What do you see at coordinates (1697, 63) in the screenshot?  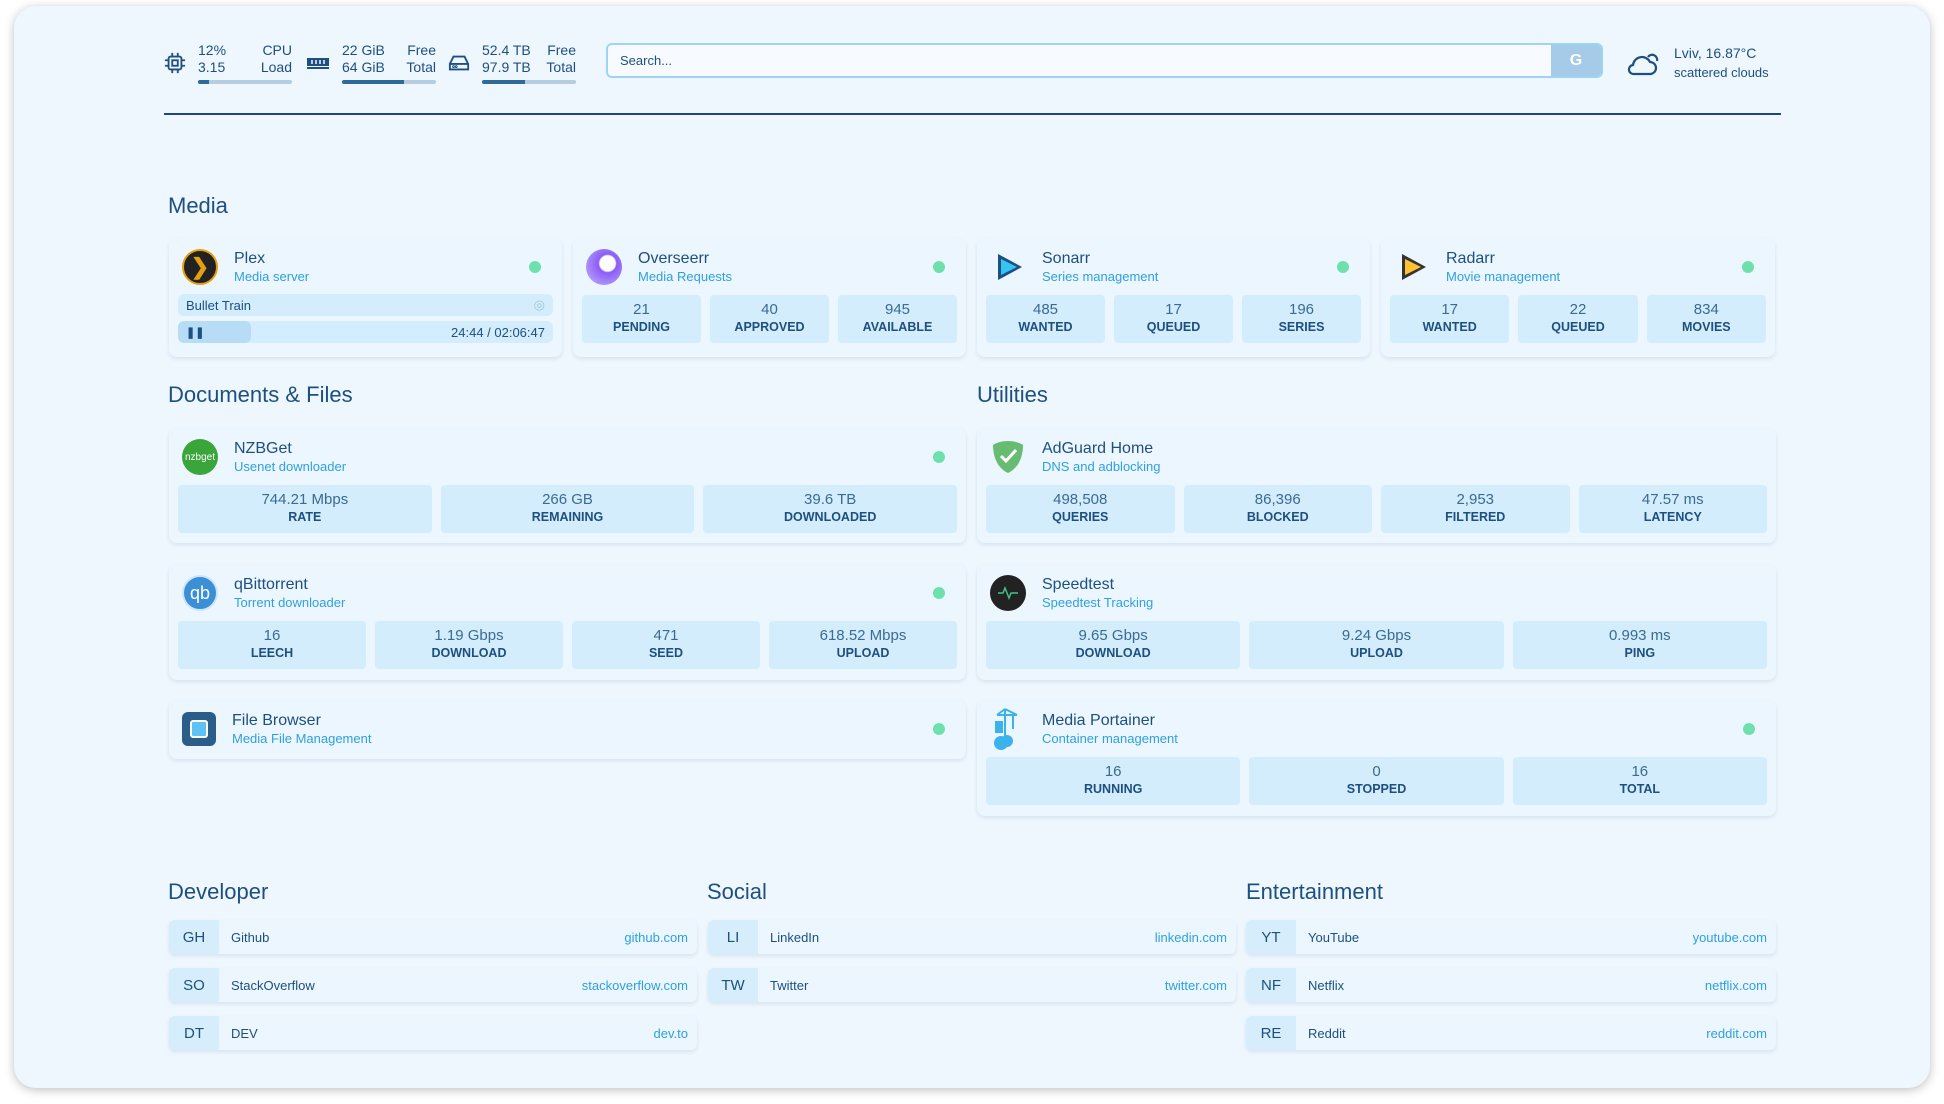 I see `weather-widget: Lviv, 16.87°C scattered clouds` at bounding box center [1697, 63].